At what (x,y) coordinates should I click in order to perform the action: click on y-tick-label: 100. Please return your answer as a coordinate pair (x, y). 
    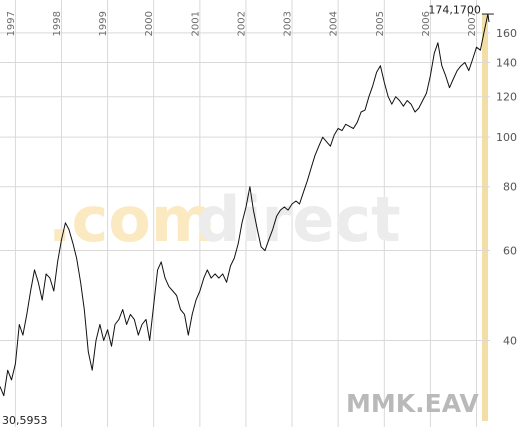
    Looking at the image, I should click on (506, 137).